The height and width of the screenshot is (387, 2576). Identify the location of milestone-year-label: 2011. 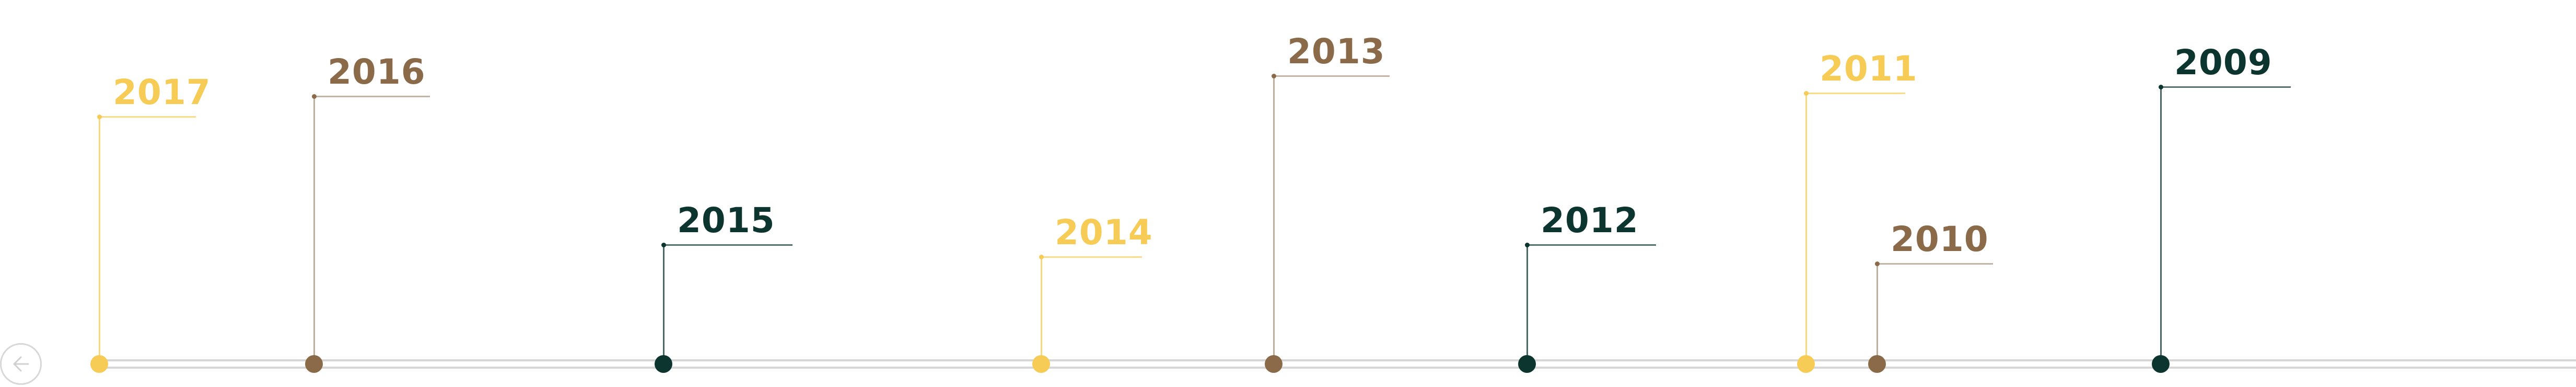
(1869, 69).